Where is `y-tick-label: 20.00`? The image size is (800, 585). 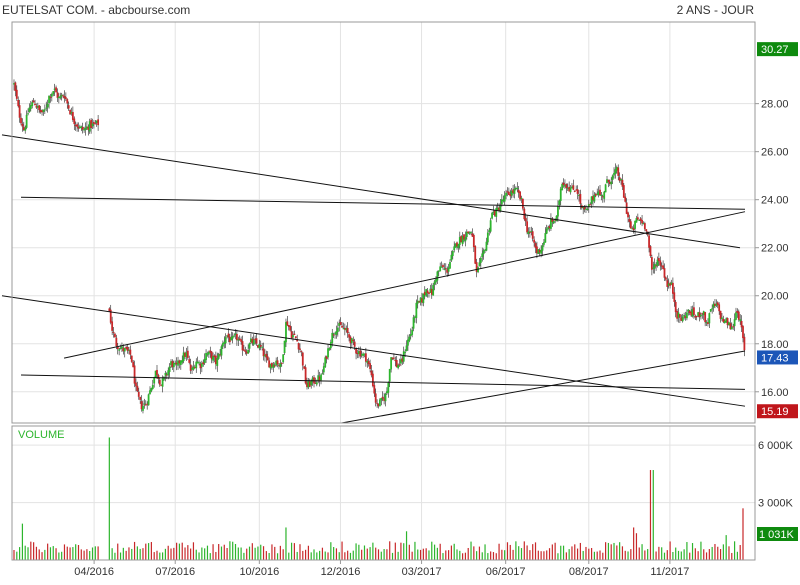 y-tick-label: 20.00 is located at coordinates (775, 297).